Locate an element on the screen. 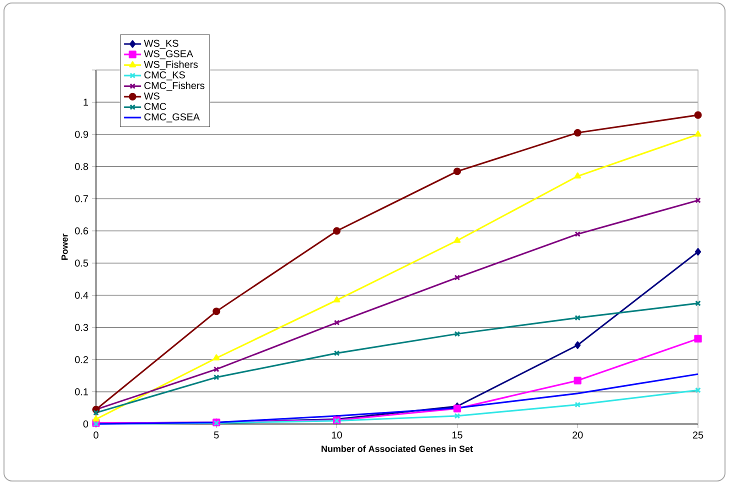 This screenshot has width=729, height=484. x-axis-title: Number of Associated Genes in Set is located at coordinates (397, 448).